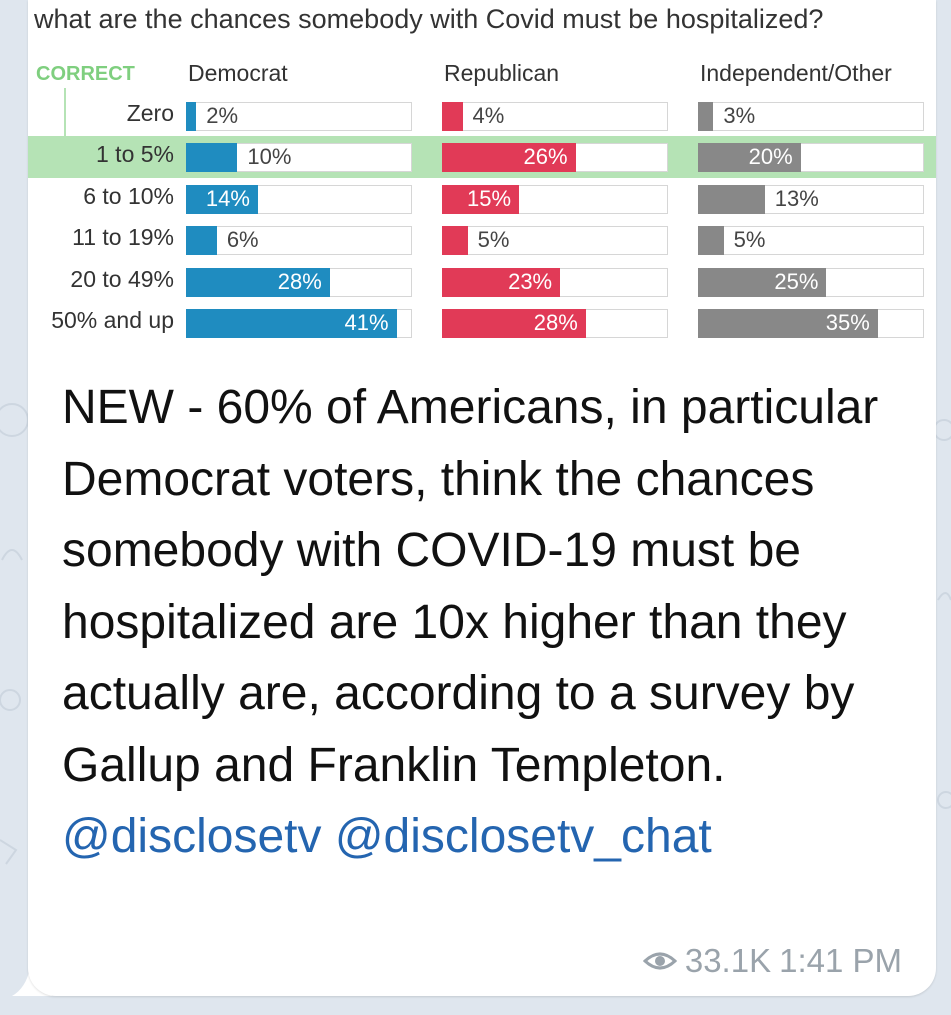  What do you see at coordinates (796, 198) in the screenshot?
I see `bar-value-label: 13%` at bounding box center [796, 198].